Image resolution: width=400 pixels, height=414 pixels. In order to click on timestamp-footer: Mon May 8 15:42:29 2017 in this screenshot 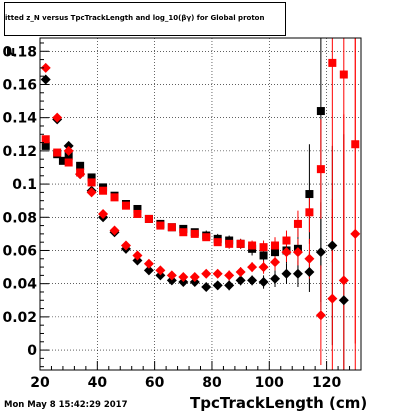, I will do `click(66, 405)`.